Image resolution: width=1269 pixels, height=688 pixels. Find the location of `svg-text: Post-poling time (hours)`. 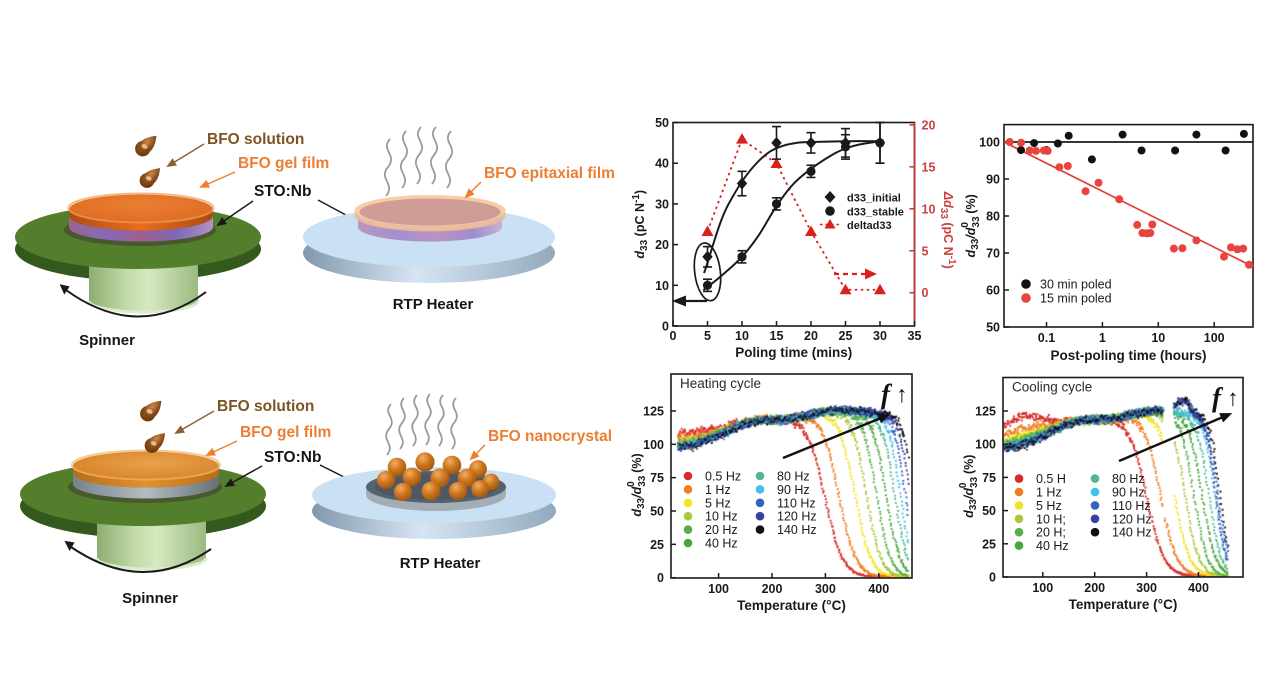

svg-text: Post-poling time (hours) is located at coordinates (1129, 355).